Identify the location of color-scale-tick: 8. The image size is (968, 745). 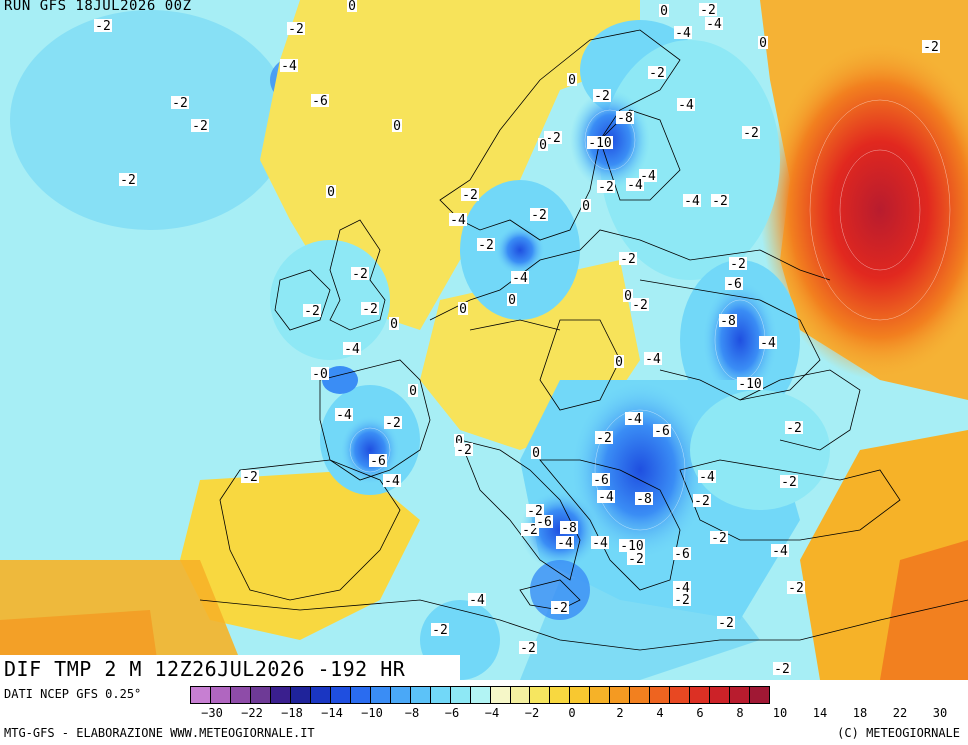
(740, 713).